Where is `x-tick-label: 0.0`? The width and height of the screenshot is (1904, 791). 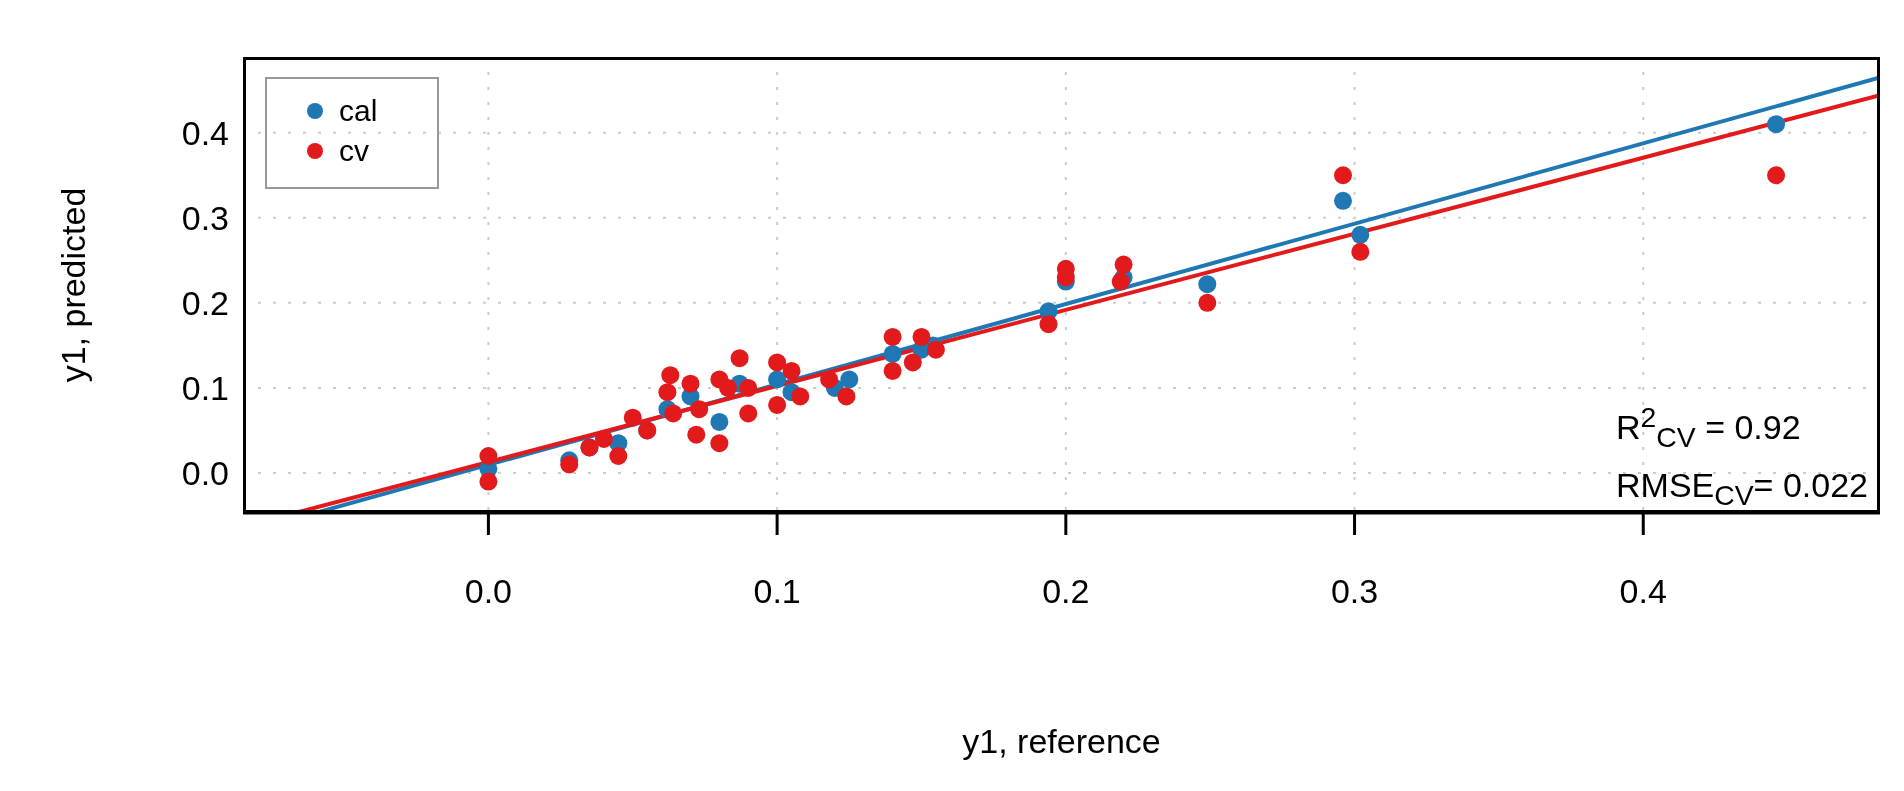
x-tick-label: 0.0 is located at coordinates (488, 591).